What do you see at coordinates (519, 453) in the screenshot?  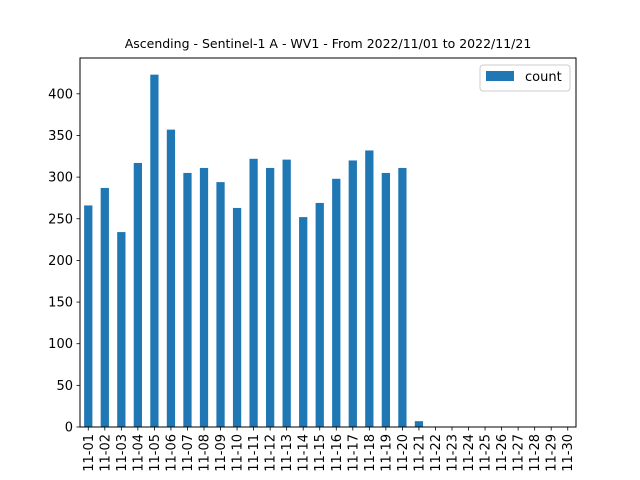 I see `x-tick-label: 11-27` at bounding box center [519, 453].